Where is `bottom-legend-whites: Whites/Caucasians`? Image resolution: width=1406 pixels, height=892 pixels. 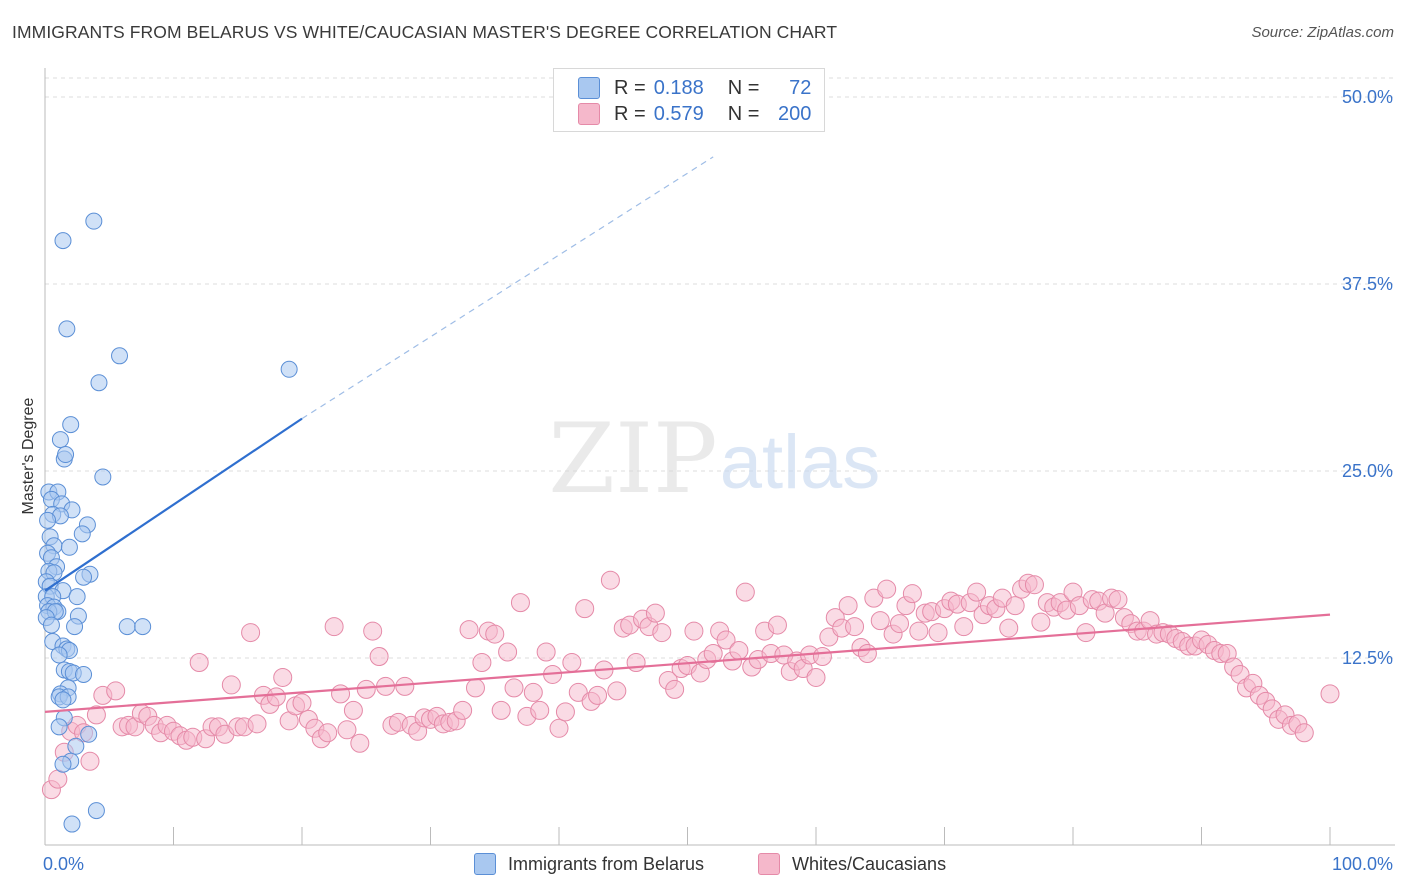 bottom-legend-whites: Whites/Caucasians is located at coordinates (852, 864).